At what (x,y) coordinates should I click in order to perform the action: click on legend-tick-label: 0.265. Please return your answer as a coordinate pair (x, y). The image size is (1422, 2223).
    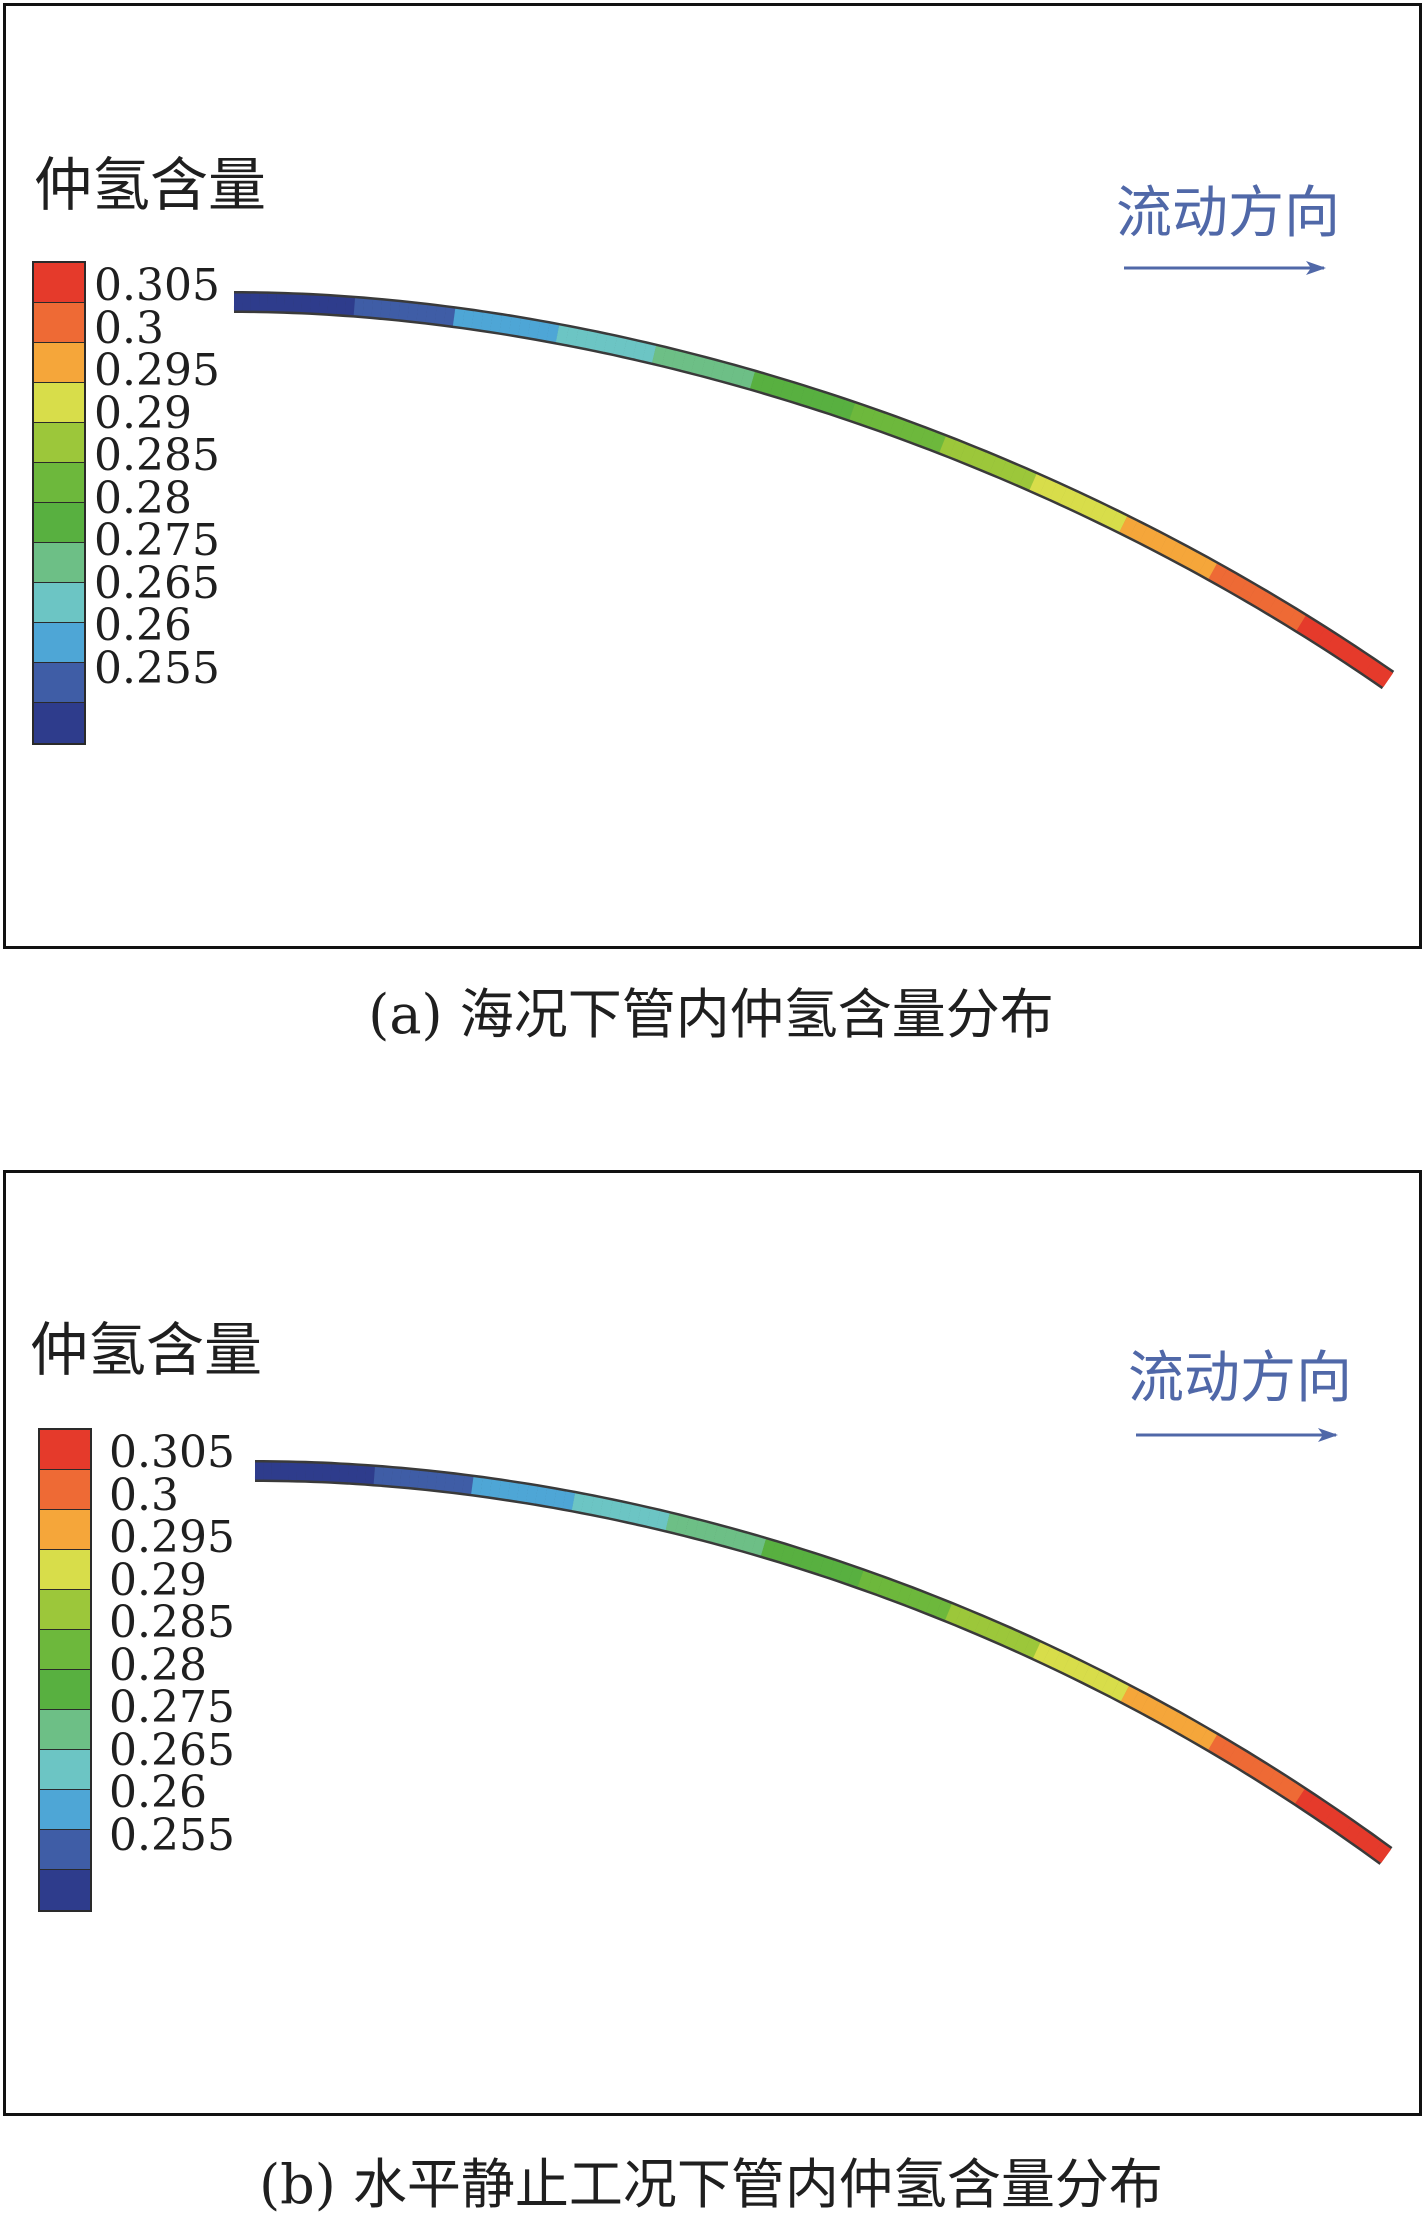
    Looking at the image, I should click on (157, 583).